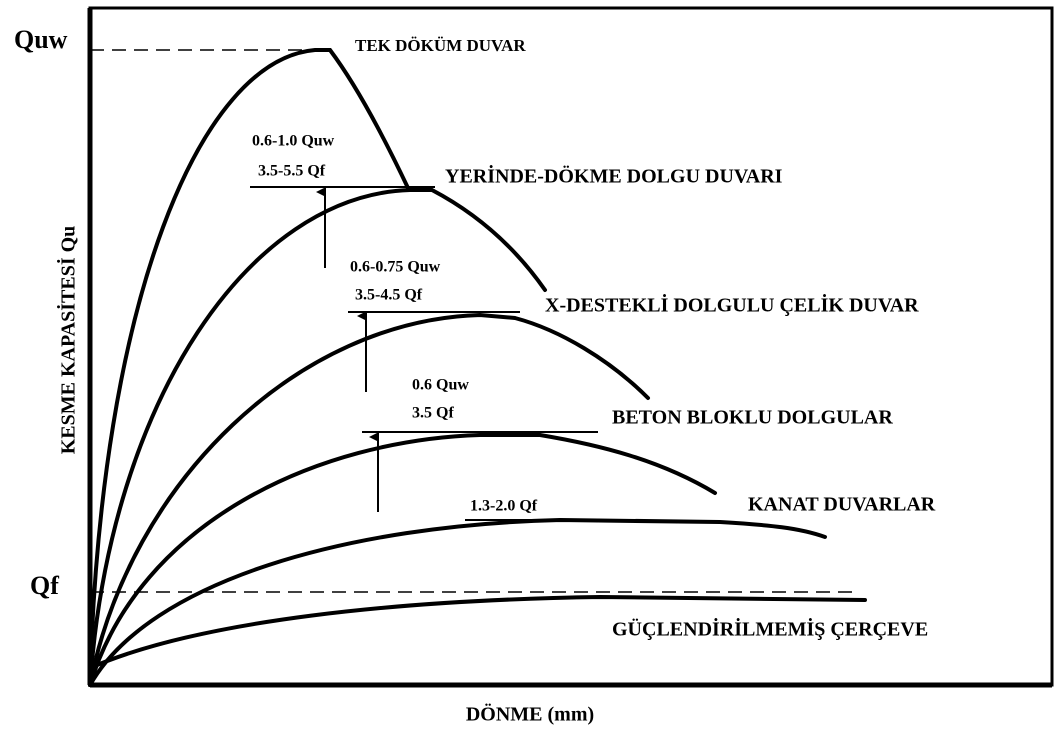 The width and height of the screenshot is (1056, 733). What do you see at coordinates (504, 506) in the screenshot?
I see `annotation: 1.3-2.0 Qf` at bounding box center [504, 506].